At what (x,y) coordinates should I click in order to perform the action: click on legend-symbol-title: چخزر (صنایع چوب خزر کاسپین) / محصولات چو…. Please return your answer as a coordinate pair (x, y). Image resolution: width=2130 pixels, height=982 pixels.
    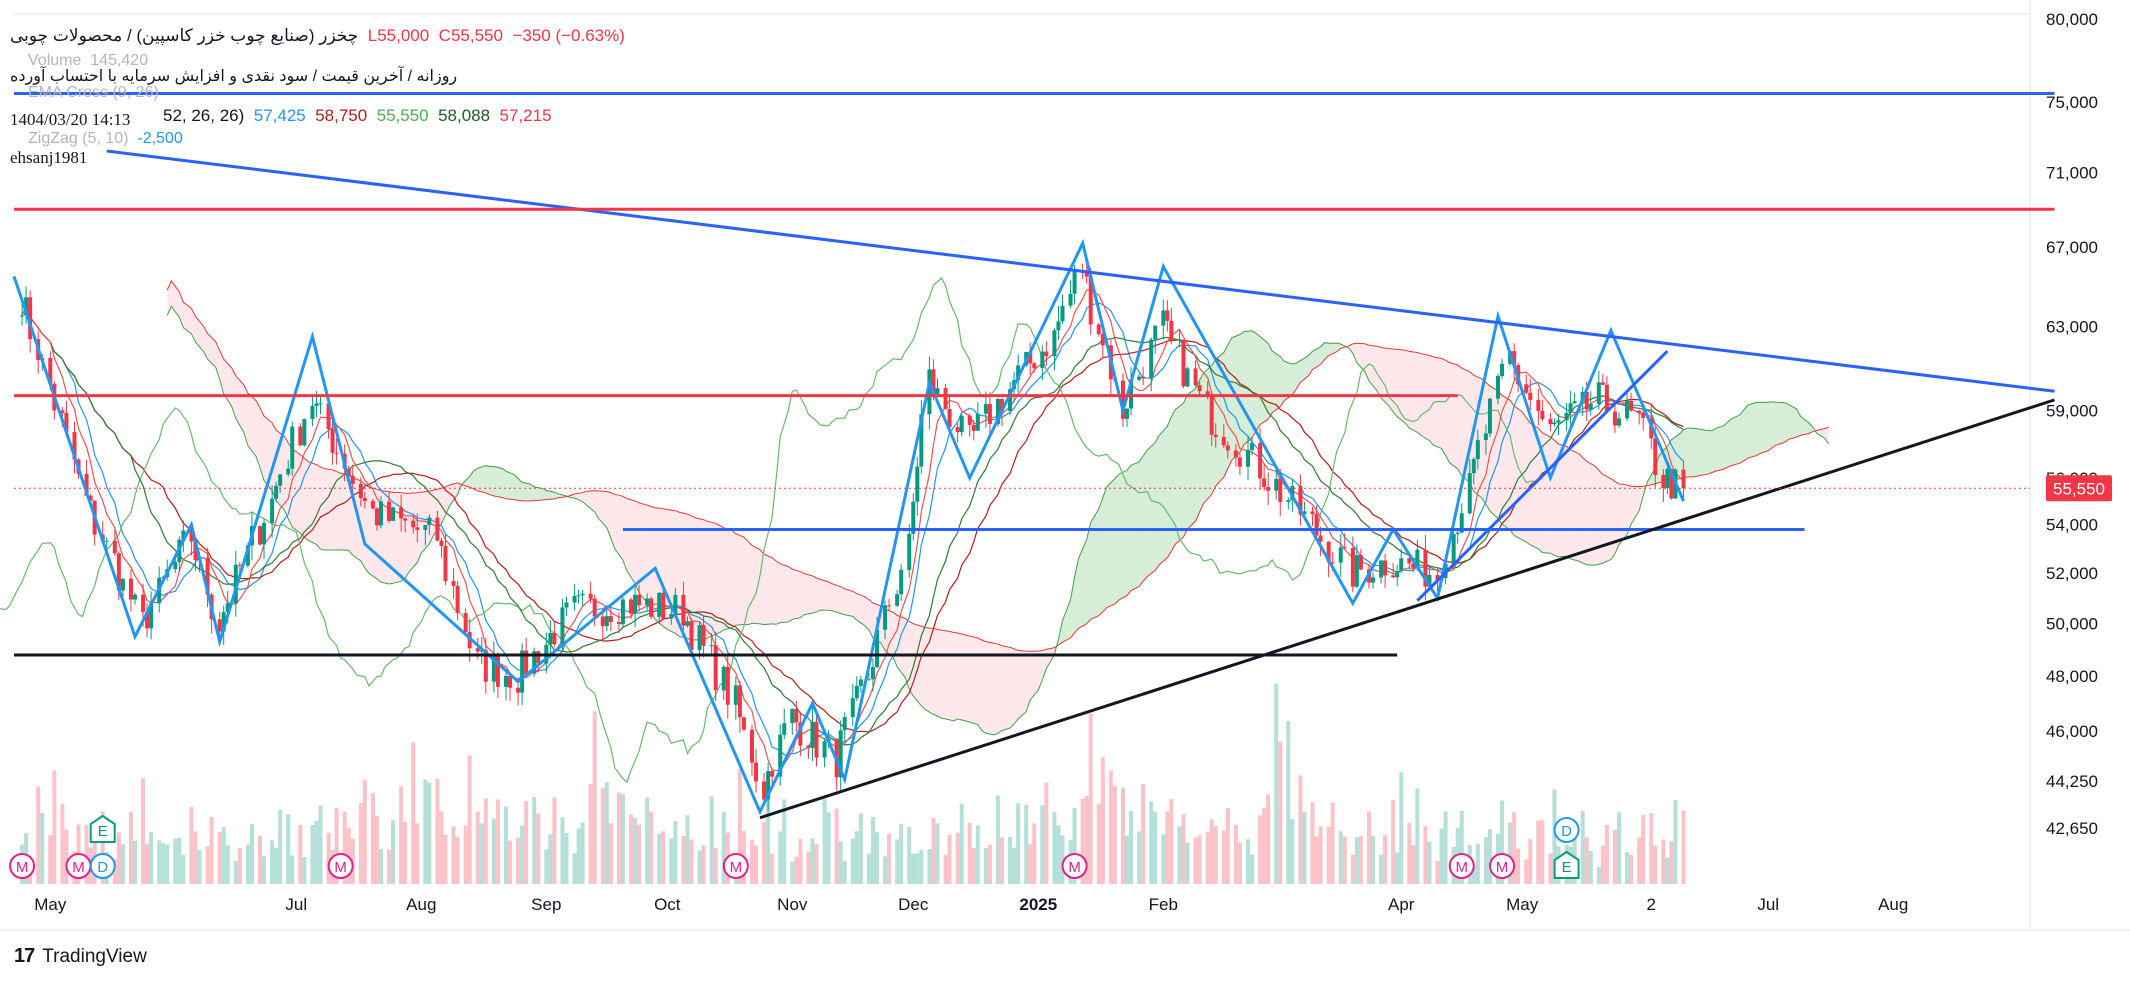
    Looking at the image, I should click on (184, 35).